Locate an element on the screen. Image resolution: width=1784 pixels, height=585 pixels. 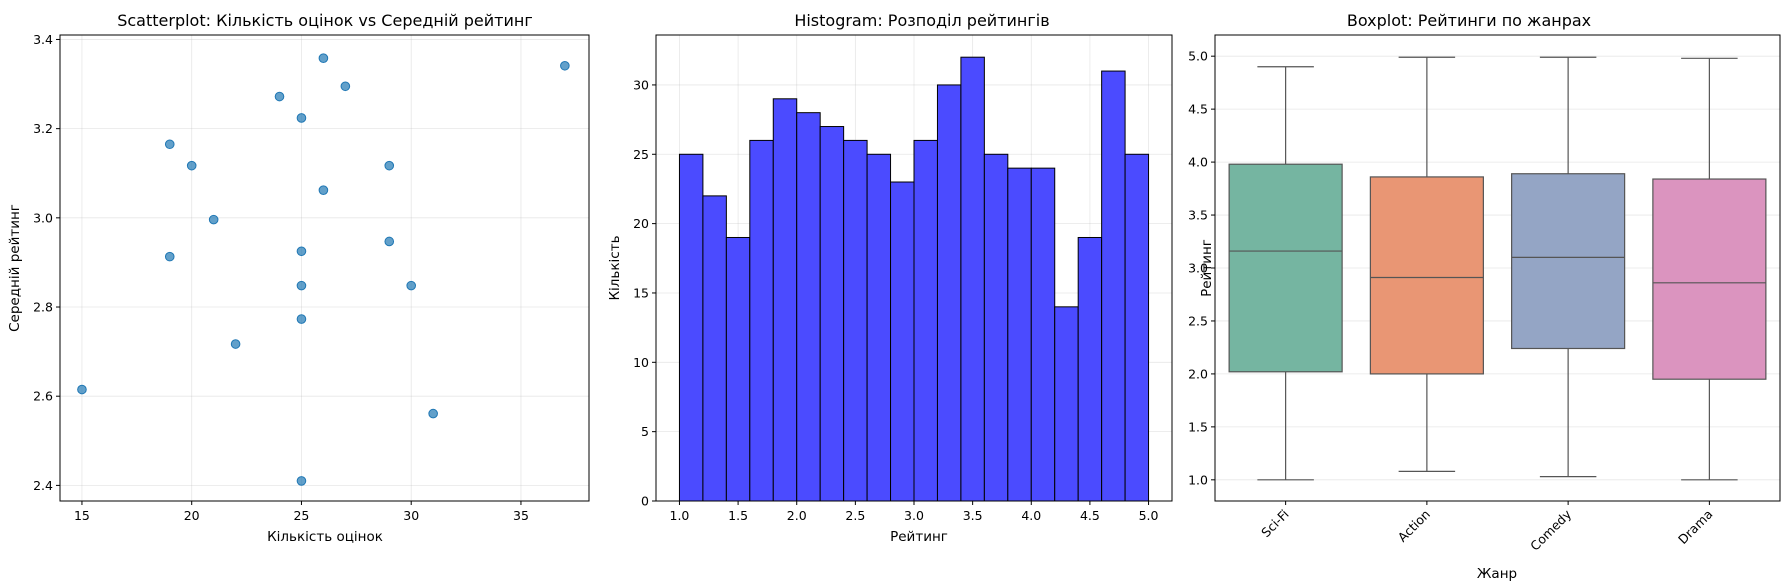
histogram-ytick-label: 10 is located at coordinates (641, 362).